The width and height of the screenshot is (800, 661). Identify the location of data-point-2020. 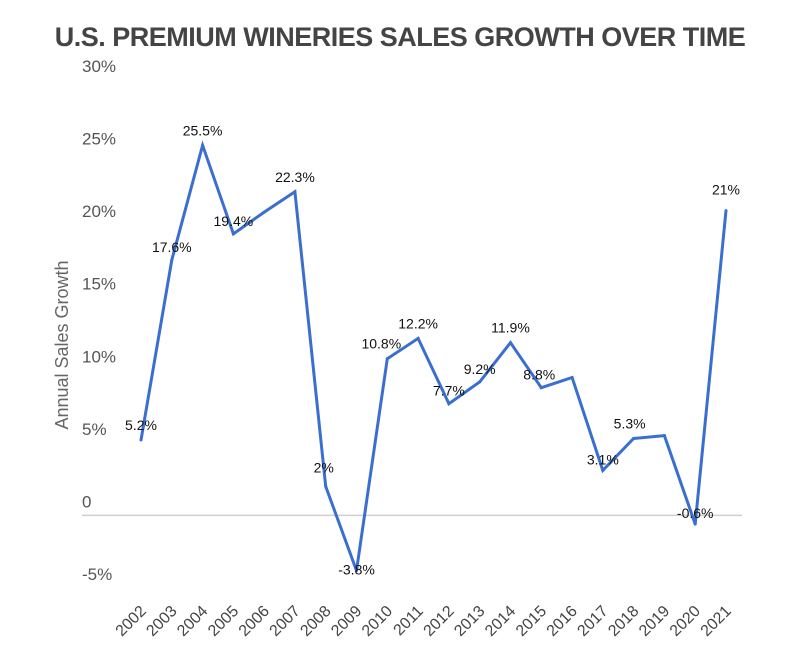
(695, 524).